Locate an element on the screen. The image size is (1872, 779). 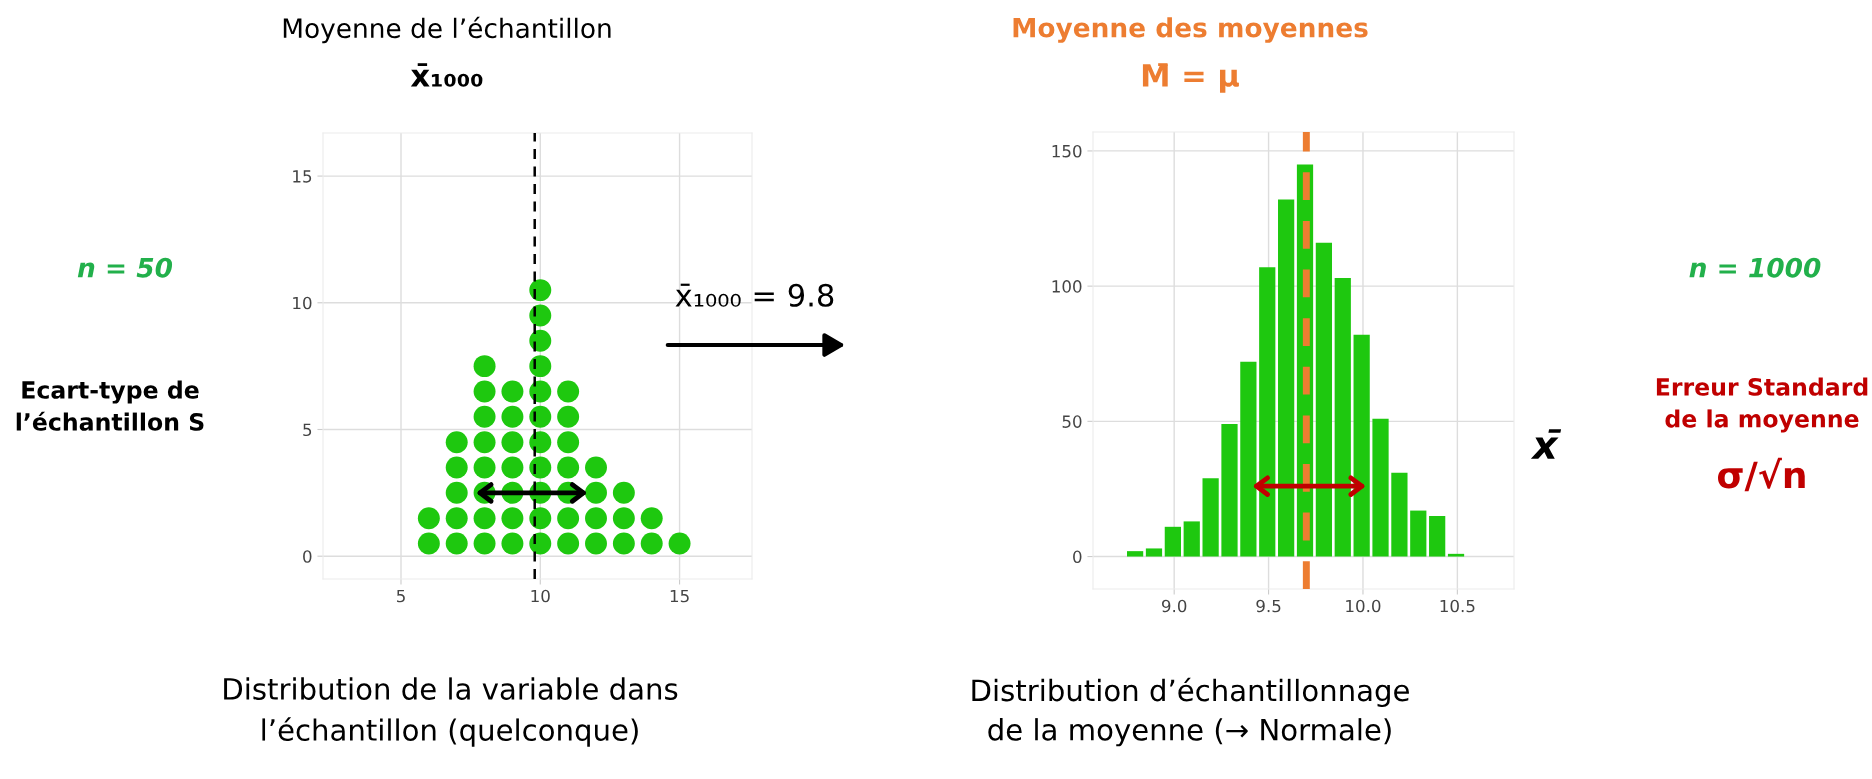
text: Ecart-type de l’échantillon S is located at coordinates (110, 405).